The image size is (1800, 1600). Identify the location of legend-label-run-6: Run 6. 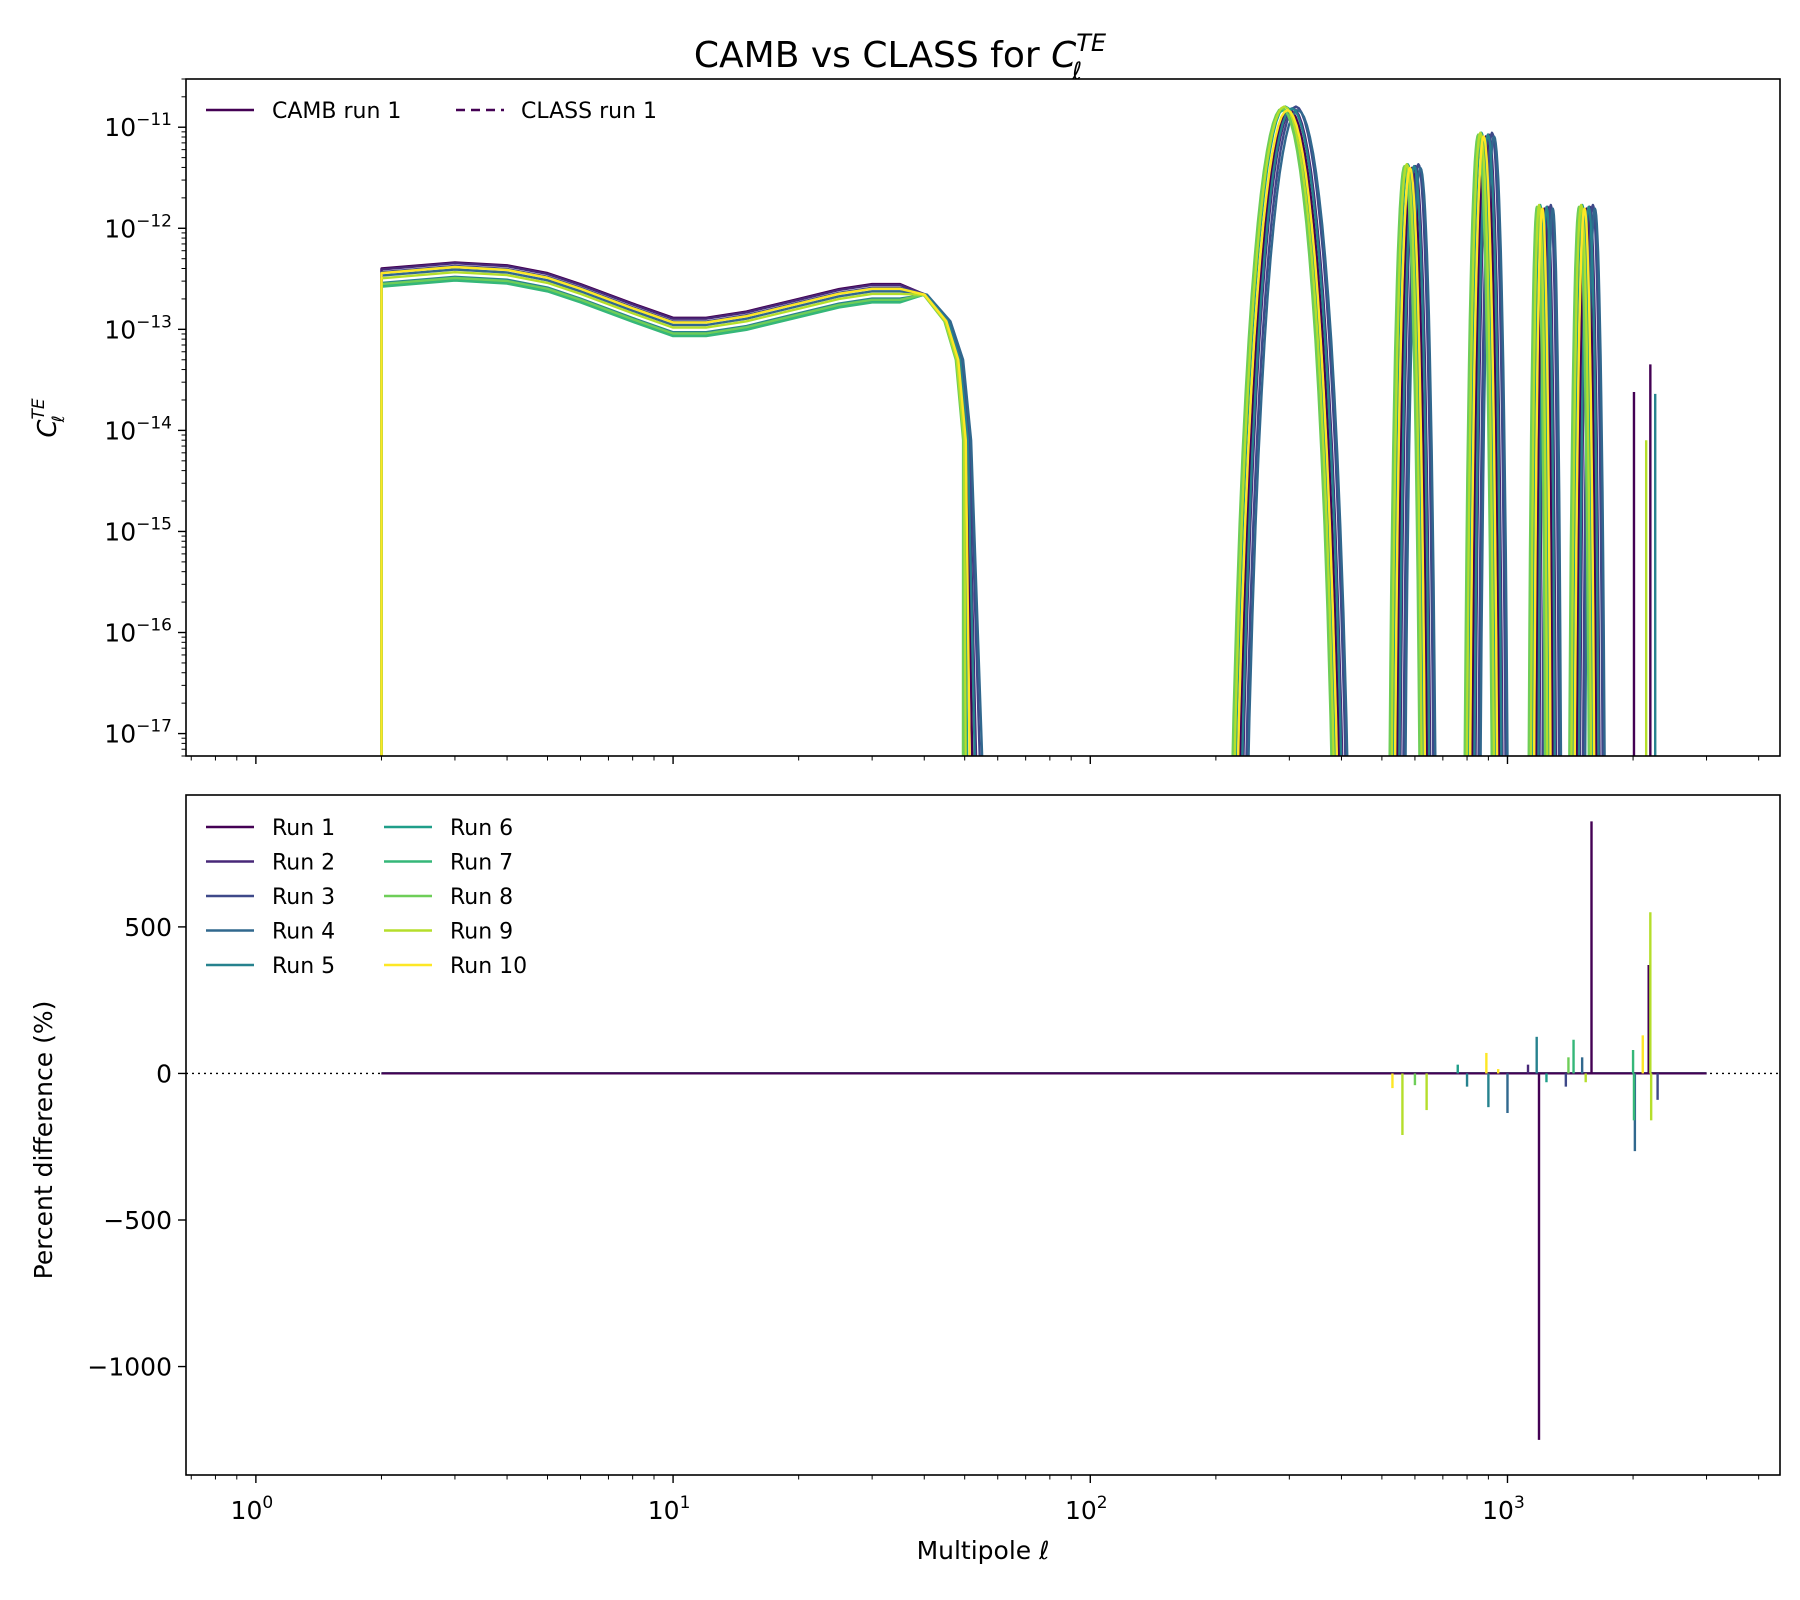
(481, 828).